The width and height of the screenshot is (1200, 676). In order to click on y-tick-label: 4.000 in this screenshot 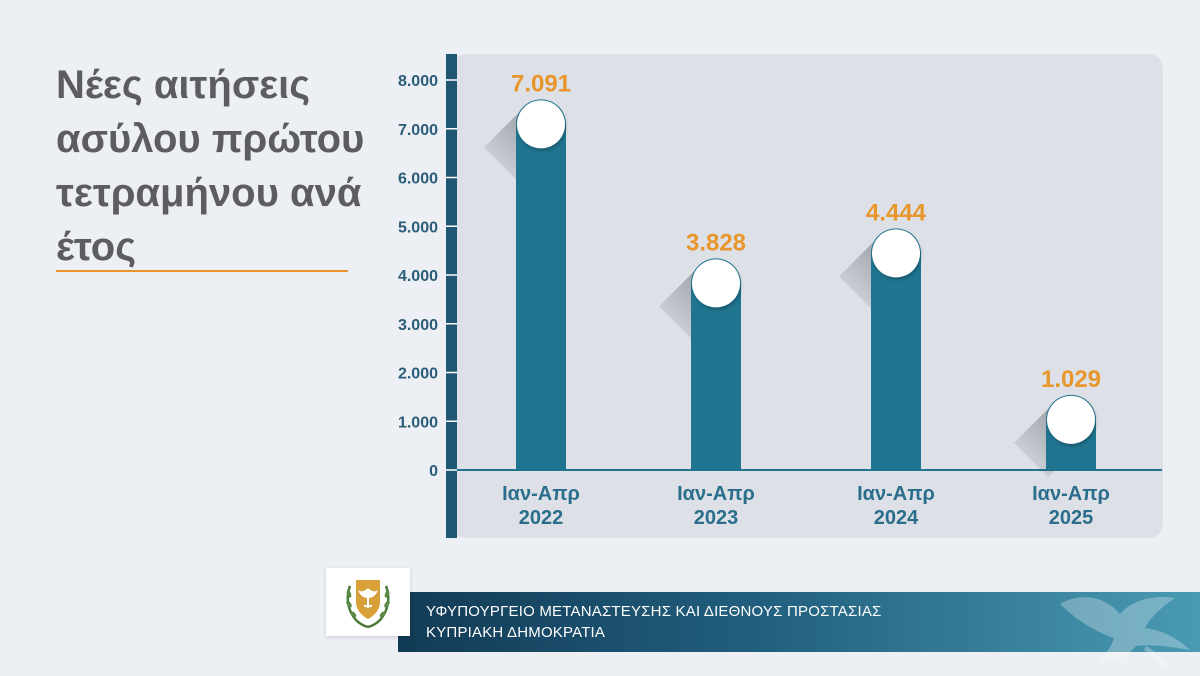, I will do `click(418, 276)`.